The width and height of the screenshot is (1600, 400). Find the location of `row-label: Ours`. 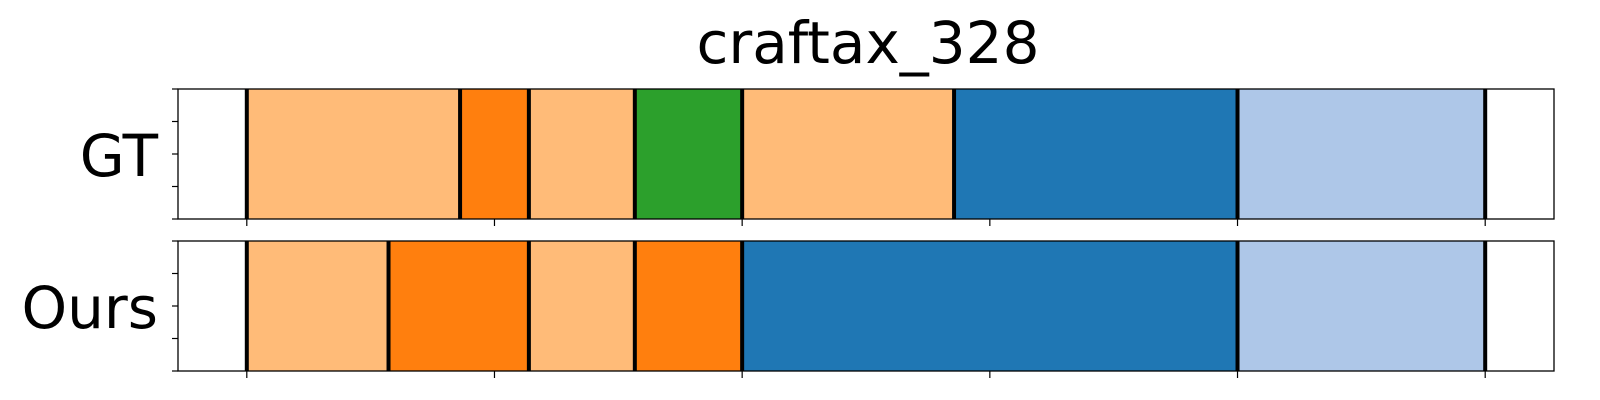

row-label: Ours is located at coordinates (90, 308).